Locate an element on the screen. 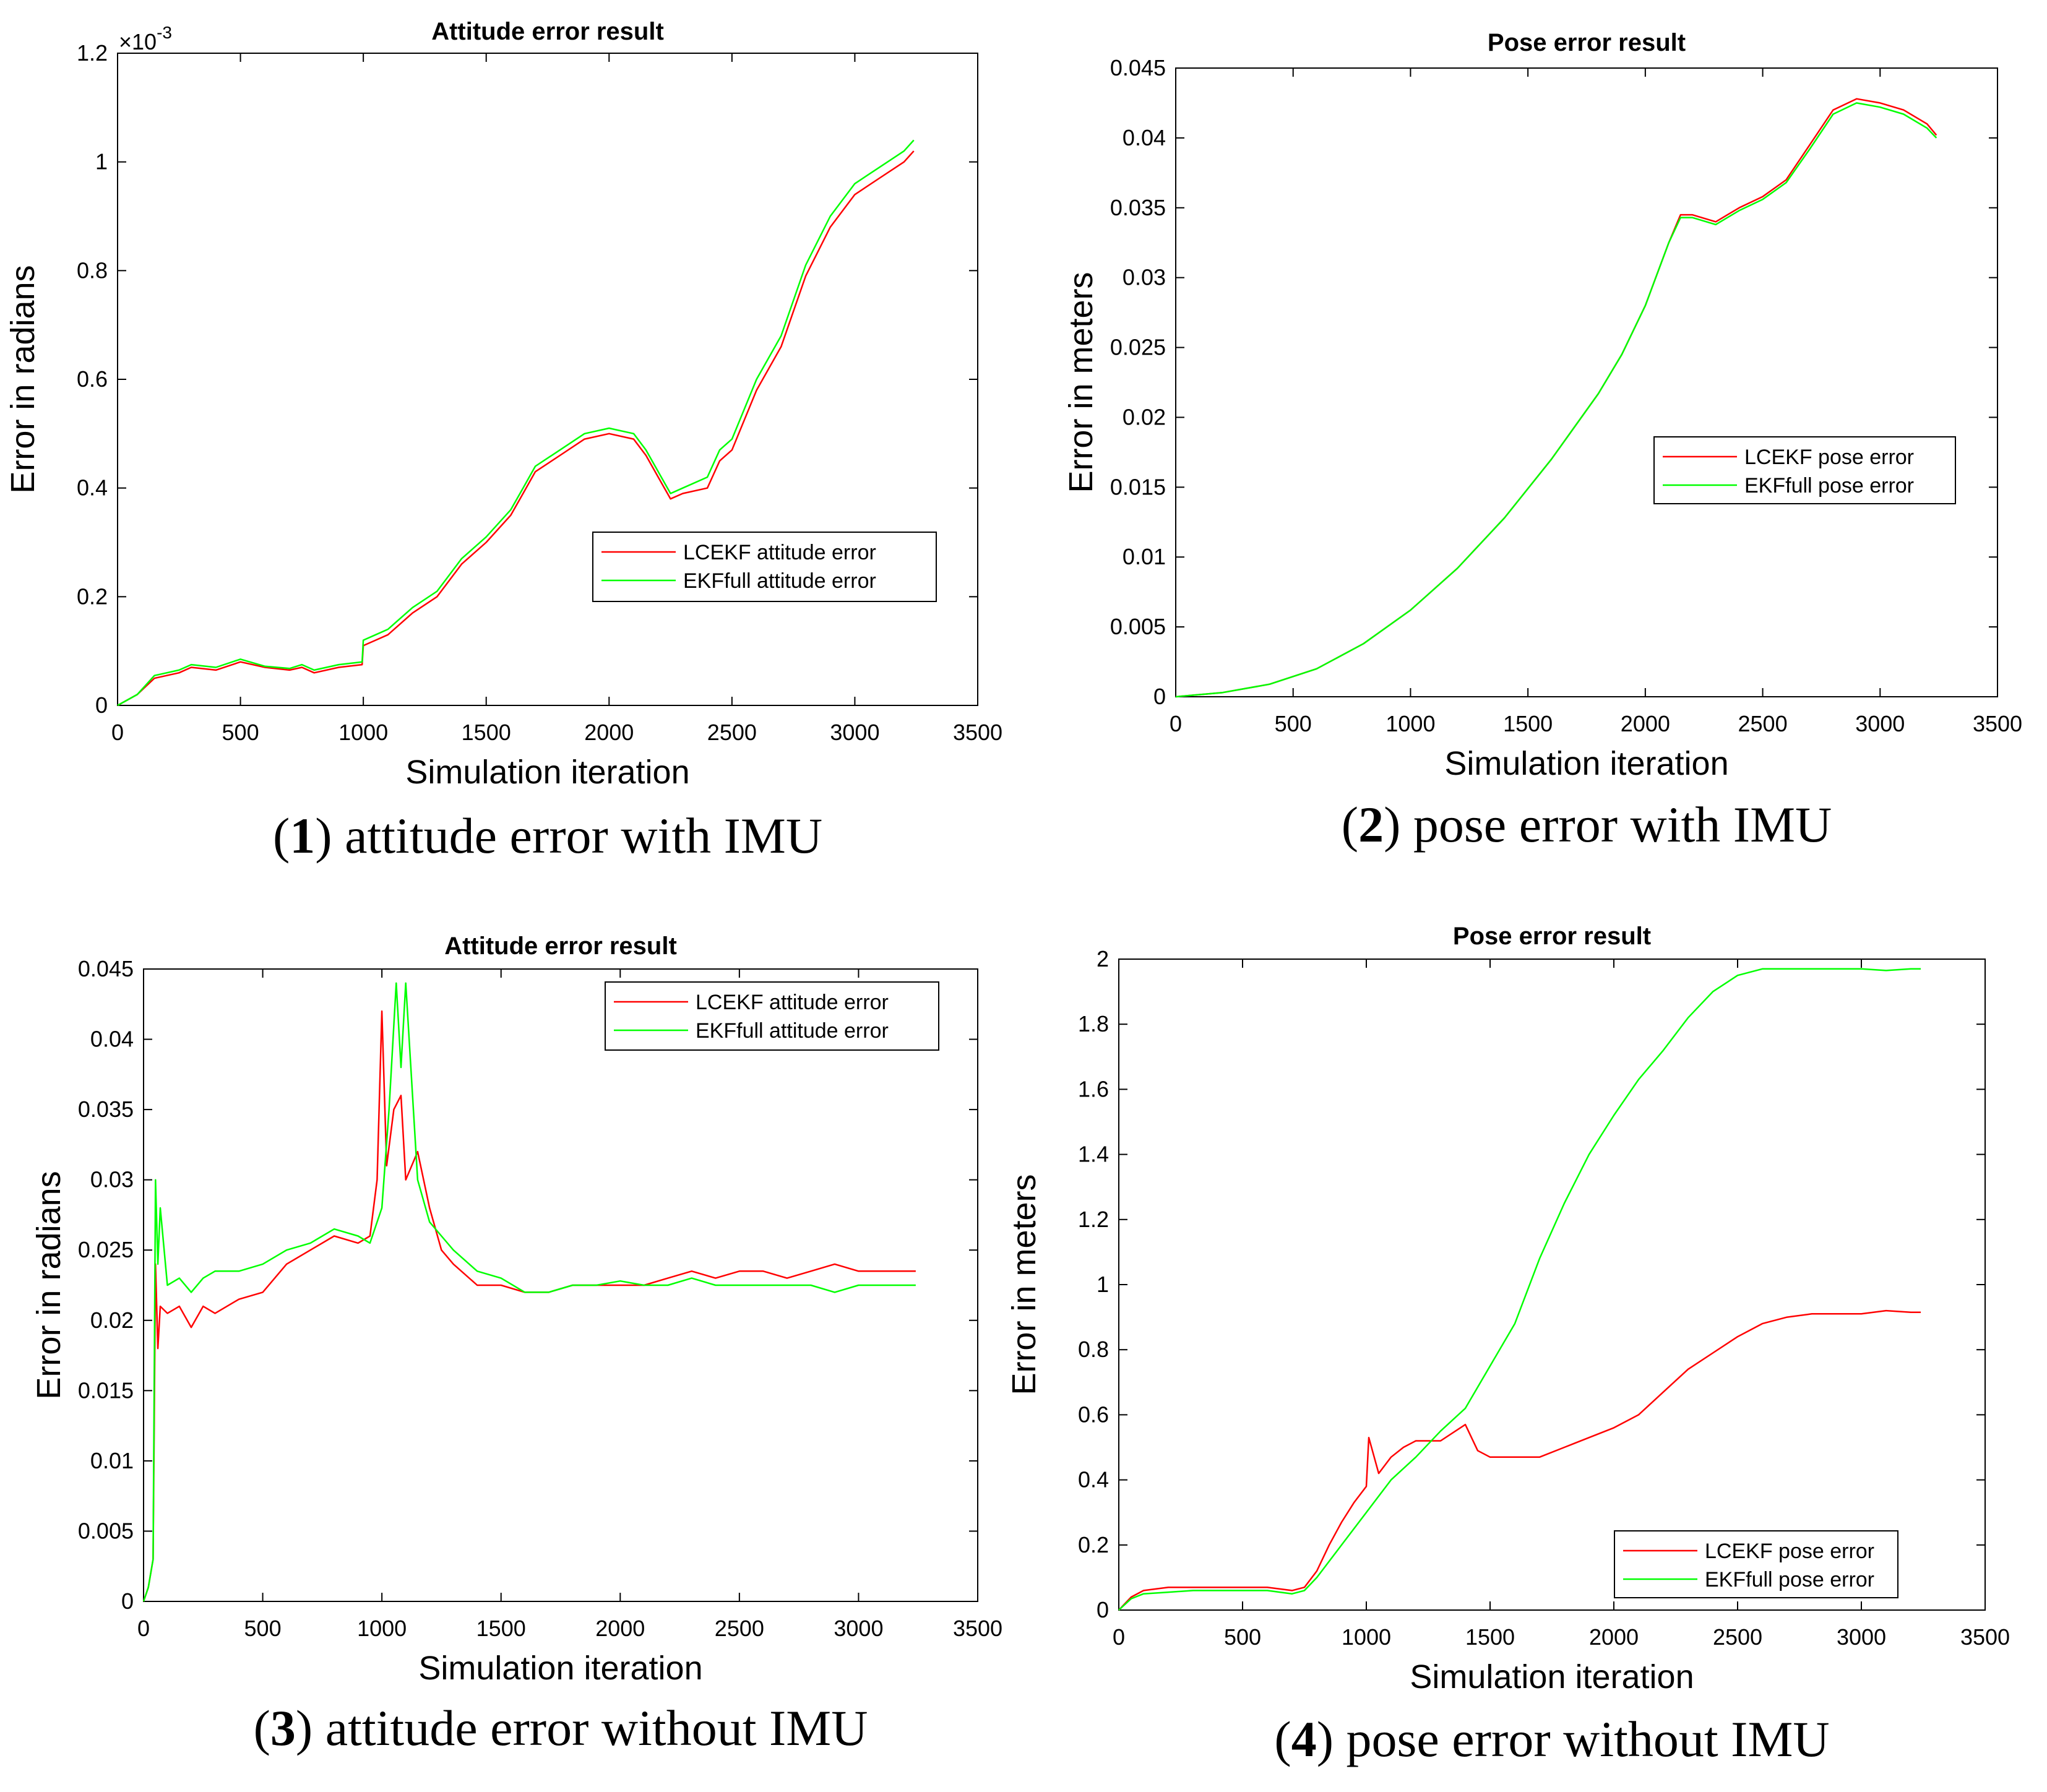 The width and height of the screenshot is (2047, 1792). caption-text: attitude error with IMU is located at coordinates (583, 836).